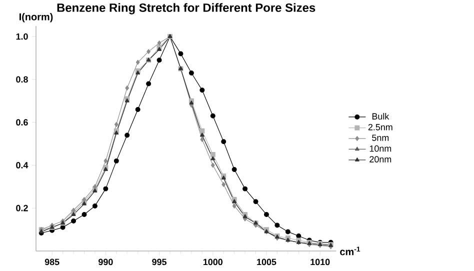 This screenshot has height=271, width=474. Describe the element at coordinates (381, 148) in the screenshot. I see `legend-label: 10nm` at that location.